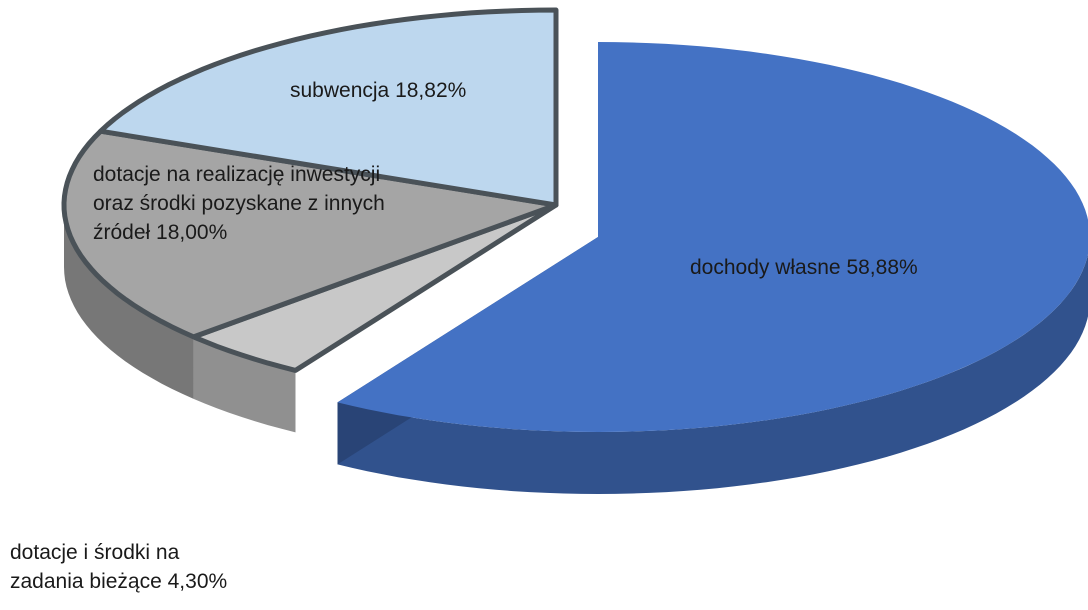 This screenshot has width=1088, height=610. Describe the element at coordinates (244, 384) in the screenshot. I see `slice-side` at that location.